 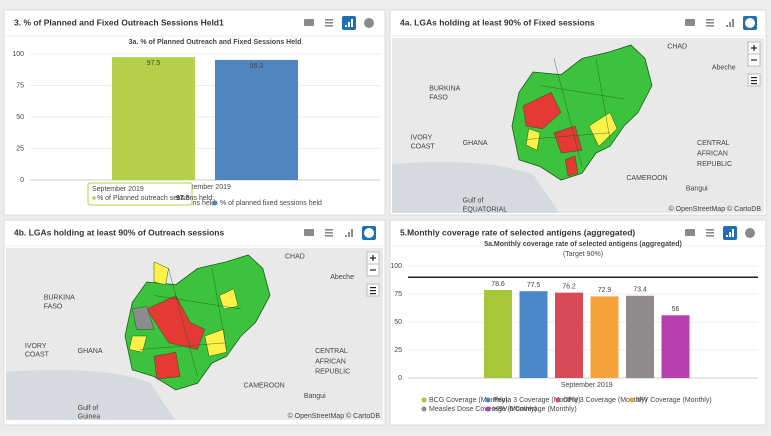 What do you see at coordinates (37, 354) in the screenshot?
I see `map-label: COAST` at bounding box center [37, 354].